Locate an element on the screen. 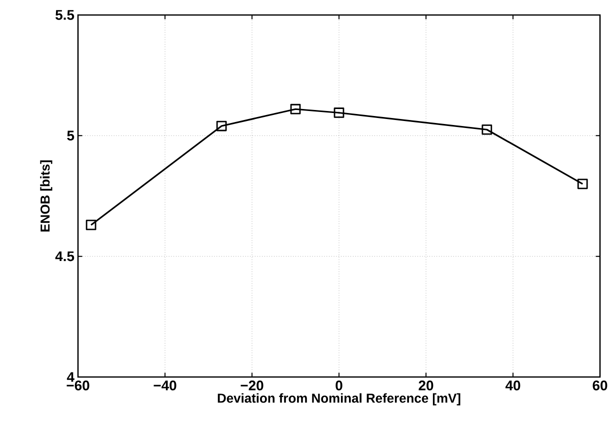  y-axis-title: ENOB [bits] is located at coordinates (46, 196).